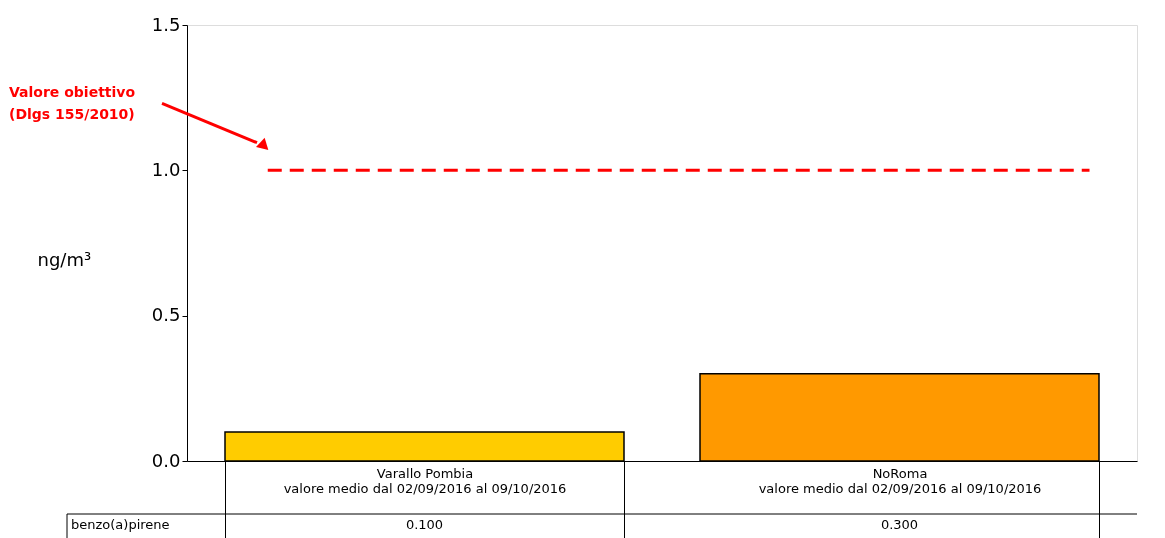  Describe the element at coordinates (166, 24) in the screenshot. I see `y-tick-label: 1.5` at that location.